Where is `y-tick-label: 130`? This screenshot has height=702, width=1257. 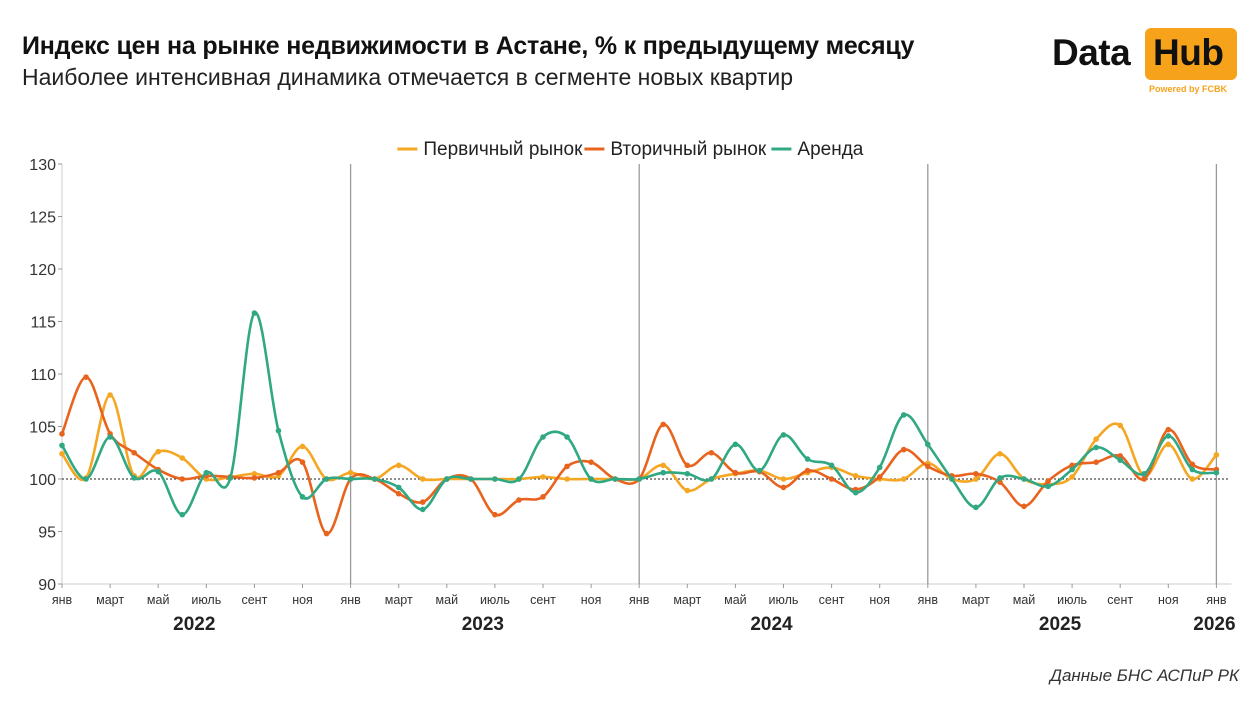
y-tick-label: 130 is located at coordinates (42, 165).